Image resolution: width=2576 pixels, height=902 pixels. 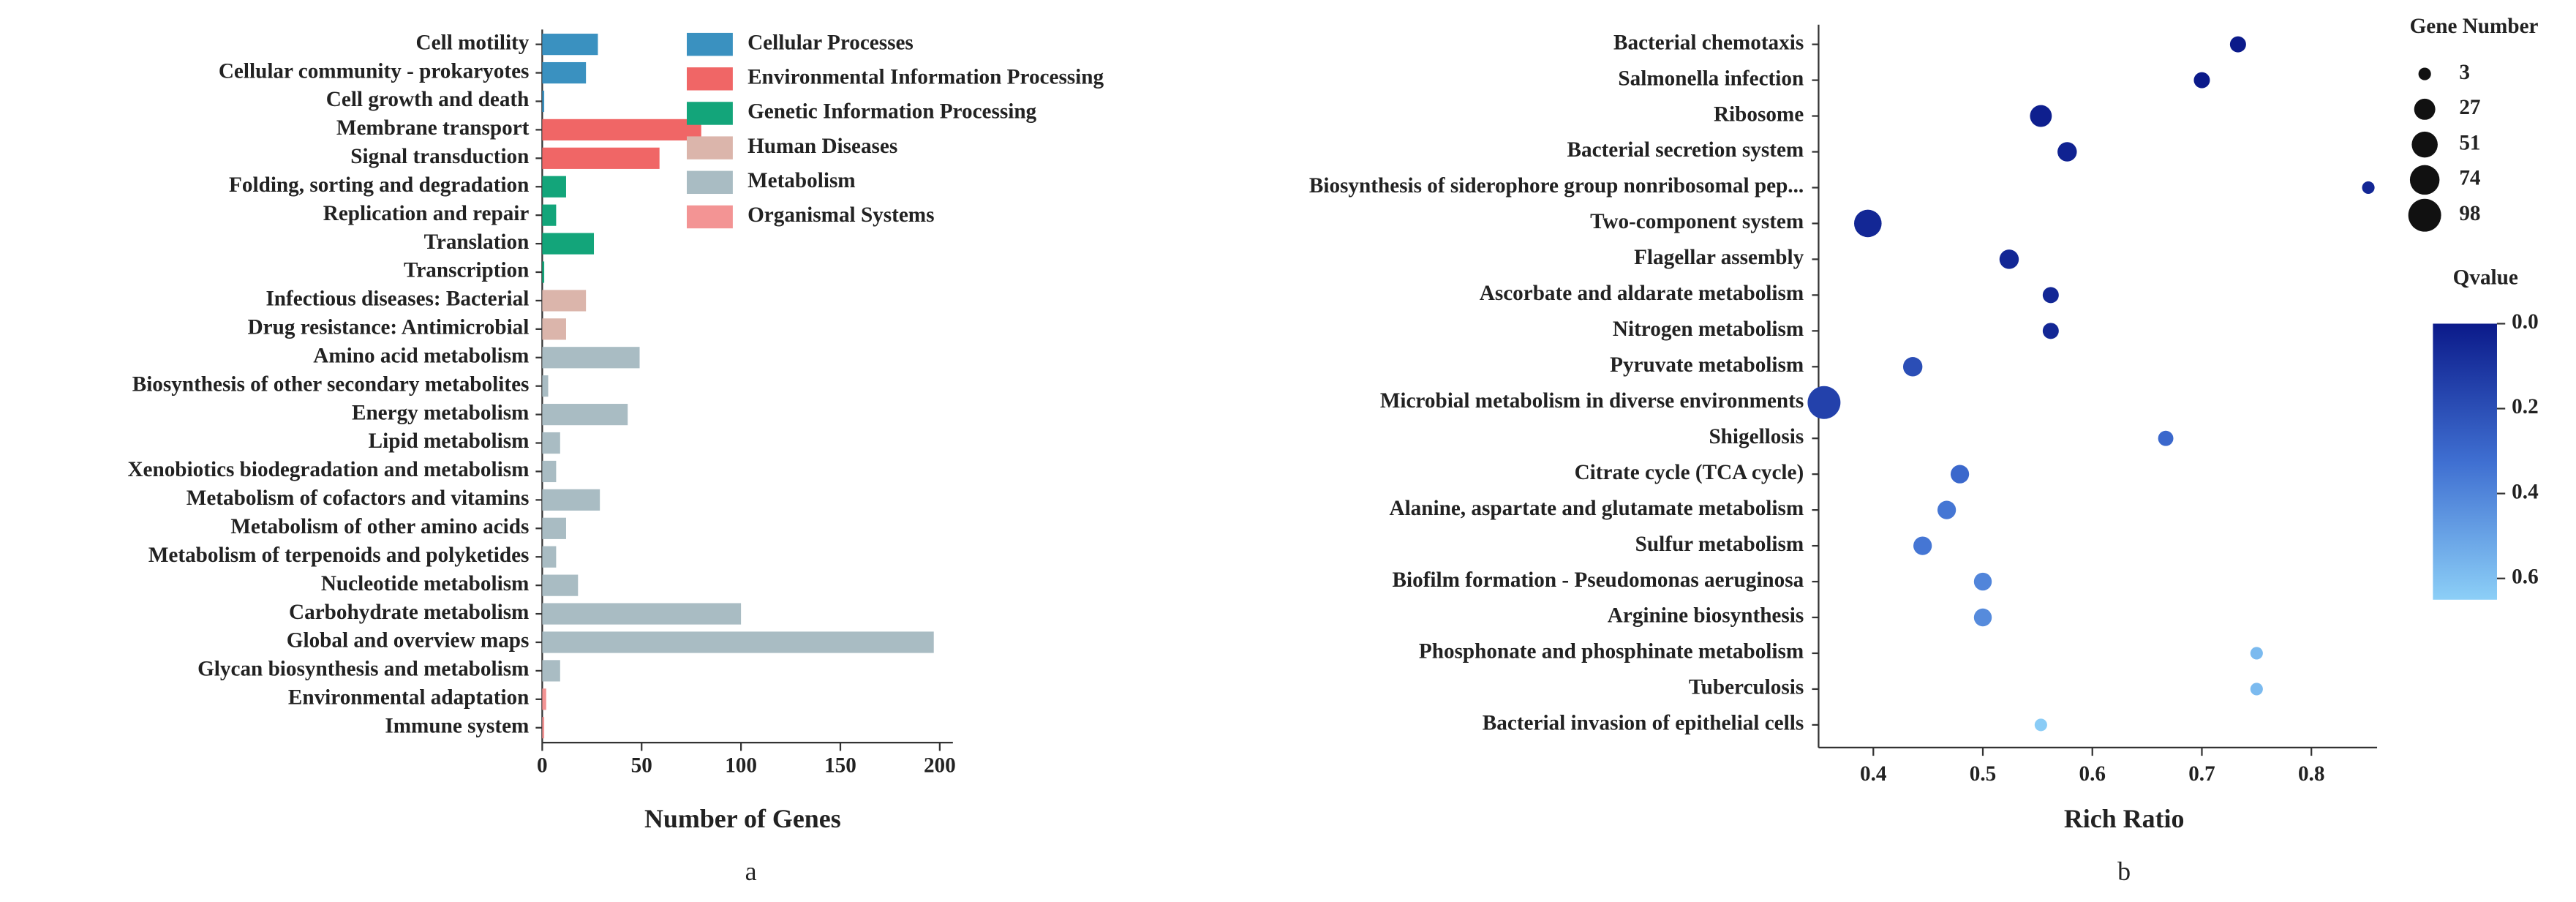 I want to click on y-tick-label: Tuberculosis, so click(x=1746, y=687).